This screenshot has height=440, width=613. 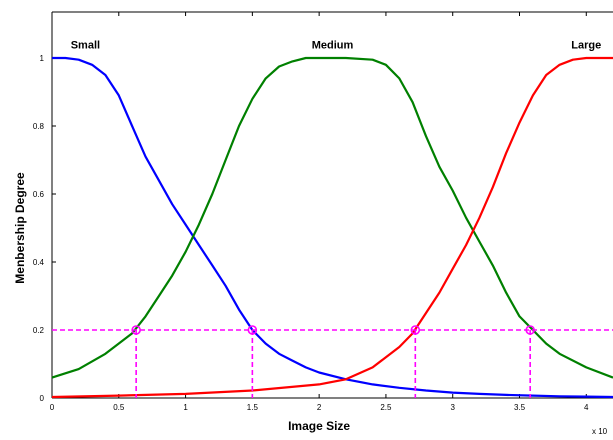 What do you see at coordinates (39, 262) in the screenshot?
I see `y-tick-label: 0.4` at bounding box center [39, 262].